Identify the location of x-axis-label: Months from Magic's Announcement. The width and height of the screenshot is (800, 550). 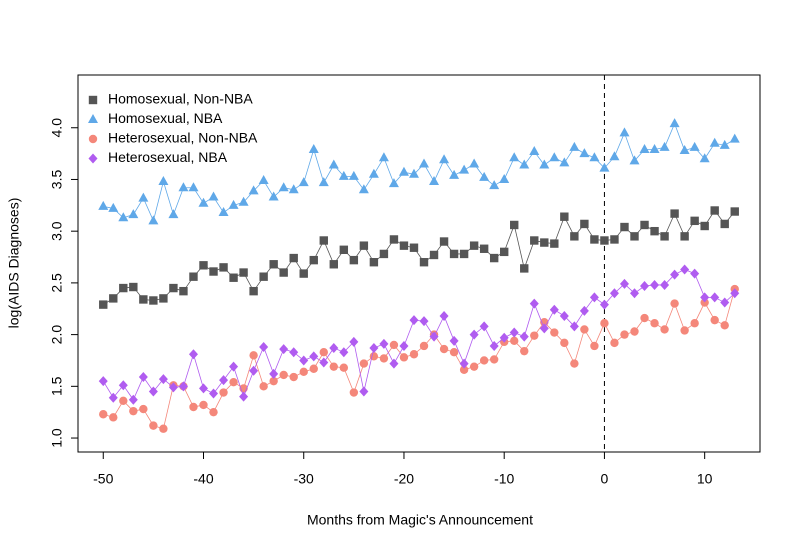
(420, 520).